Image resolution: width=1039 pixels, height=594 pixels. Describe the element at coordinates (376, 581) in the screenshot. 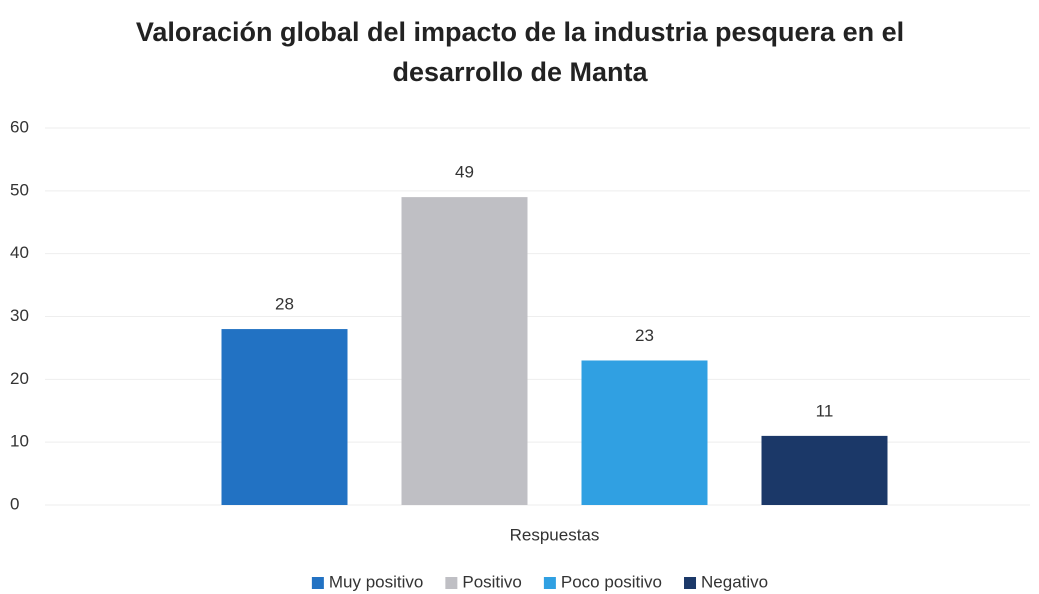

I see `legend-label: Muy positivo` at that location.